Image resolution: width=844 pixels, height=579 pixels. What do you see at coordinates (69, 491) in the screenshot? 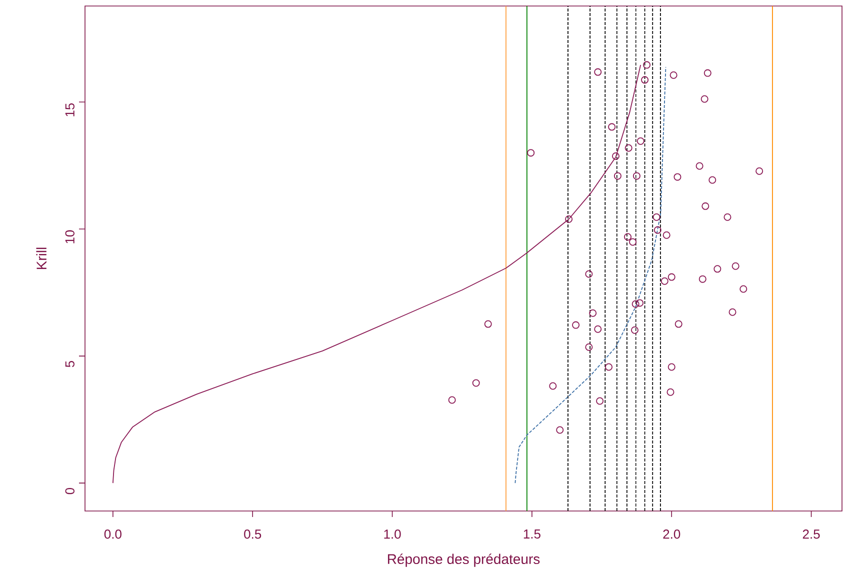
I see `y-tick-label: 0` at bounding box center [69, 491].